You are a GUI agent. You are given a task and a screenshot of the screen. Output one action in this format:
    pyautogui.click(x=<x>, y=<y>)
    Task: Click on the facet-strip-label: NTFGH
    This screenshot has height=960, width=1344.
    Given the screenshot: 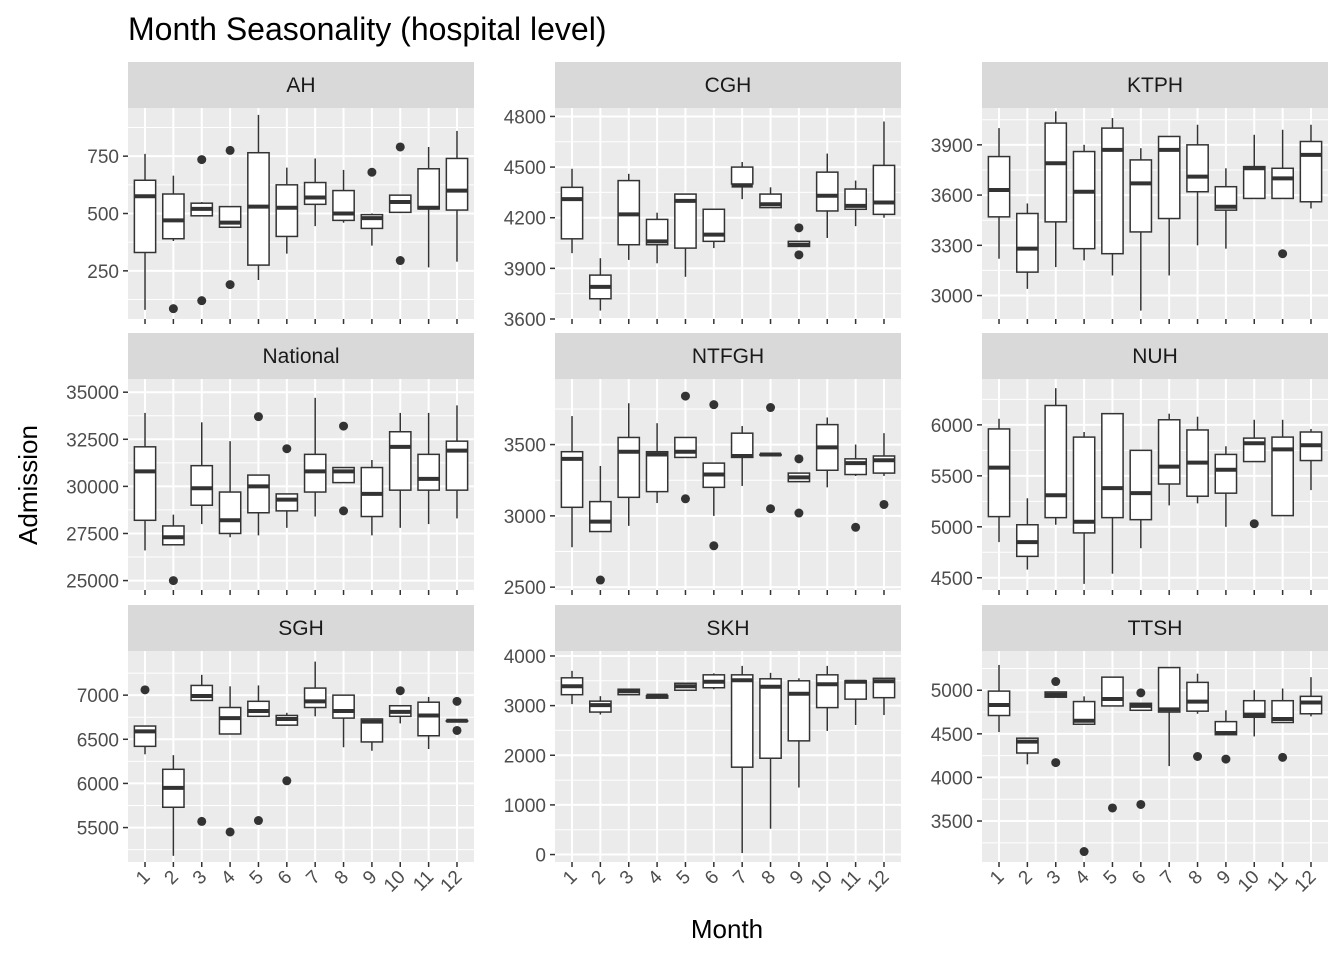 What is the action you would take?
    pyautogui.click(x=728, y=356)
    